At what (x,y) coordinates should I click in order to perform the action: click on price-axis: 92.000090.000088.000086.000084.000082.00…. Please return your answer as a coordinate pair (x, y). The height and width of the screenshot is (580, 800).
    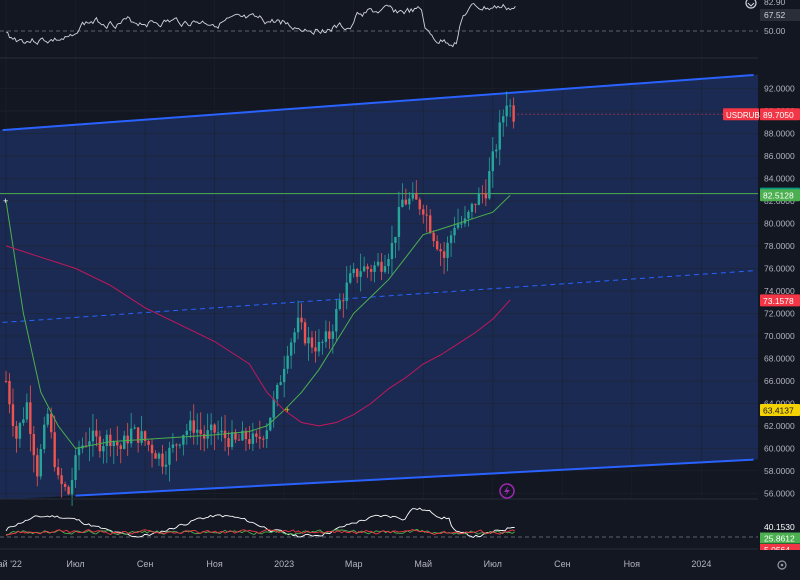
    Looking at the image, I should click on (761, 287).